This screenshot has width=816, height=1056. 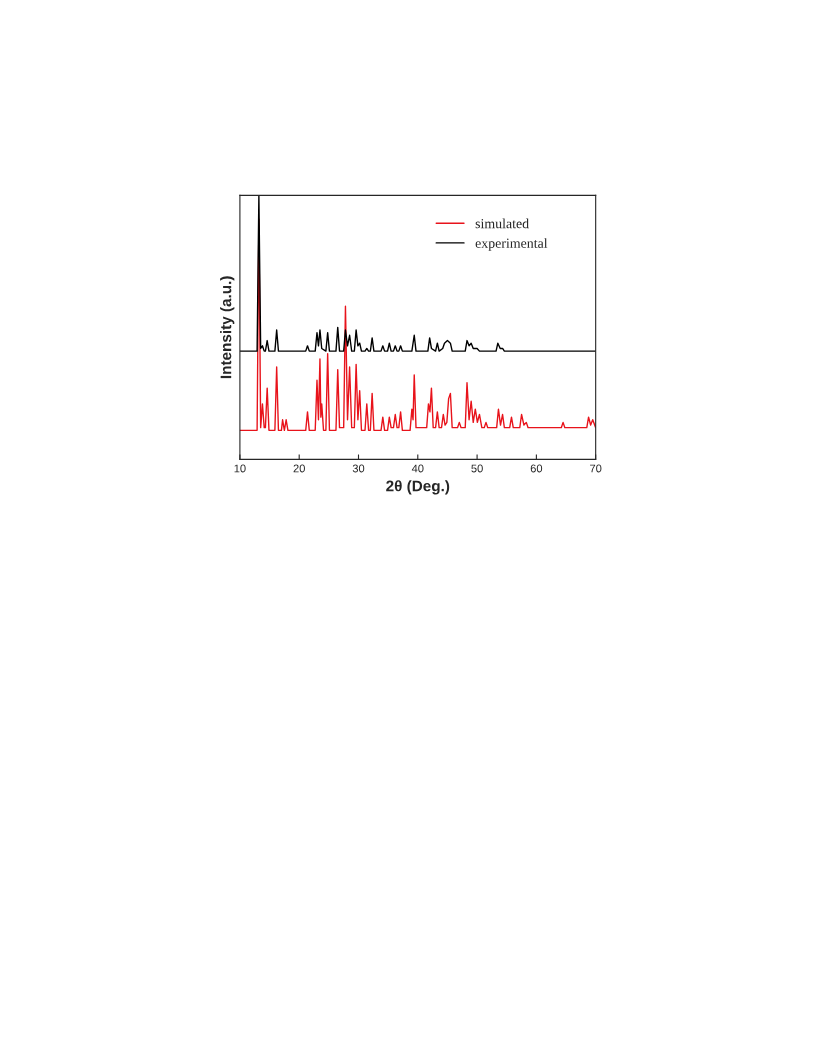 I want to click on x-tick-label: 10, so click(x=240, y=468).